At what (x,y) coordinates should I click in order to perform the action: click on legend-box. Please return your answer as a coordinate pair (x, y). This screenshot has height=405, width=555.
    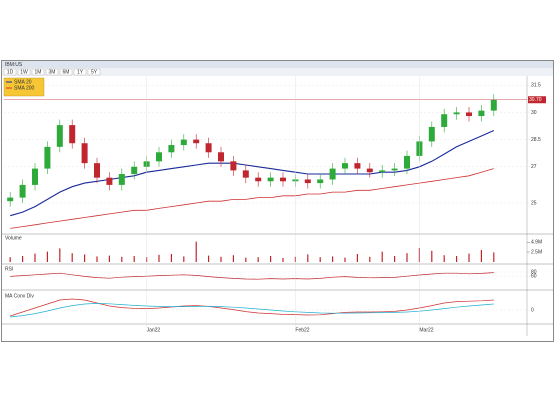
    Looking at the image, I should click on (24, 87).